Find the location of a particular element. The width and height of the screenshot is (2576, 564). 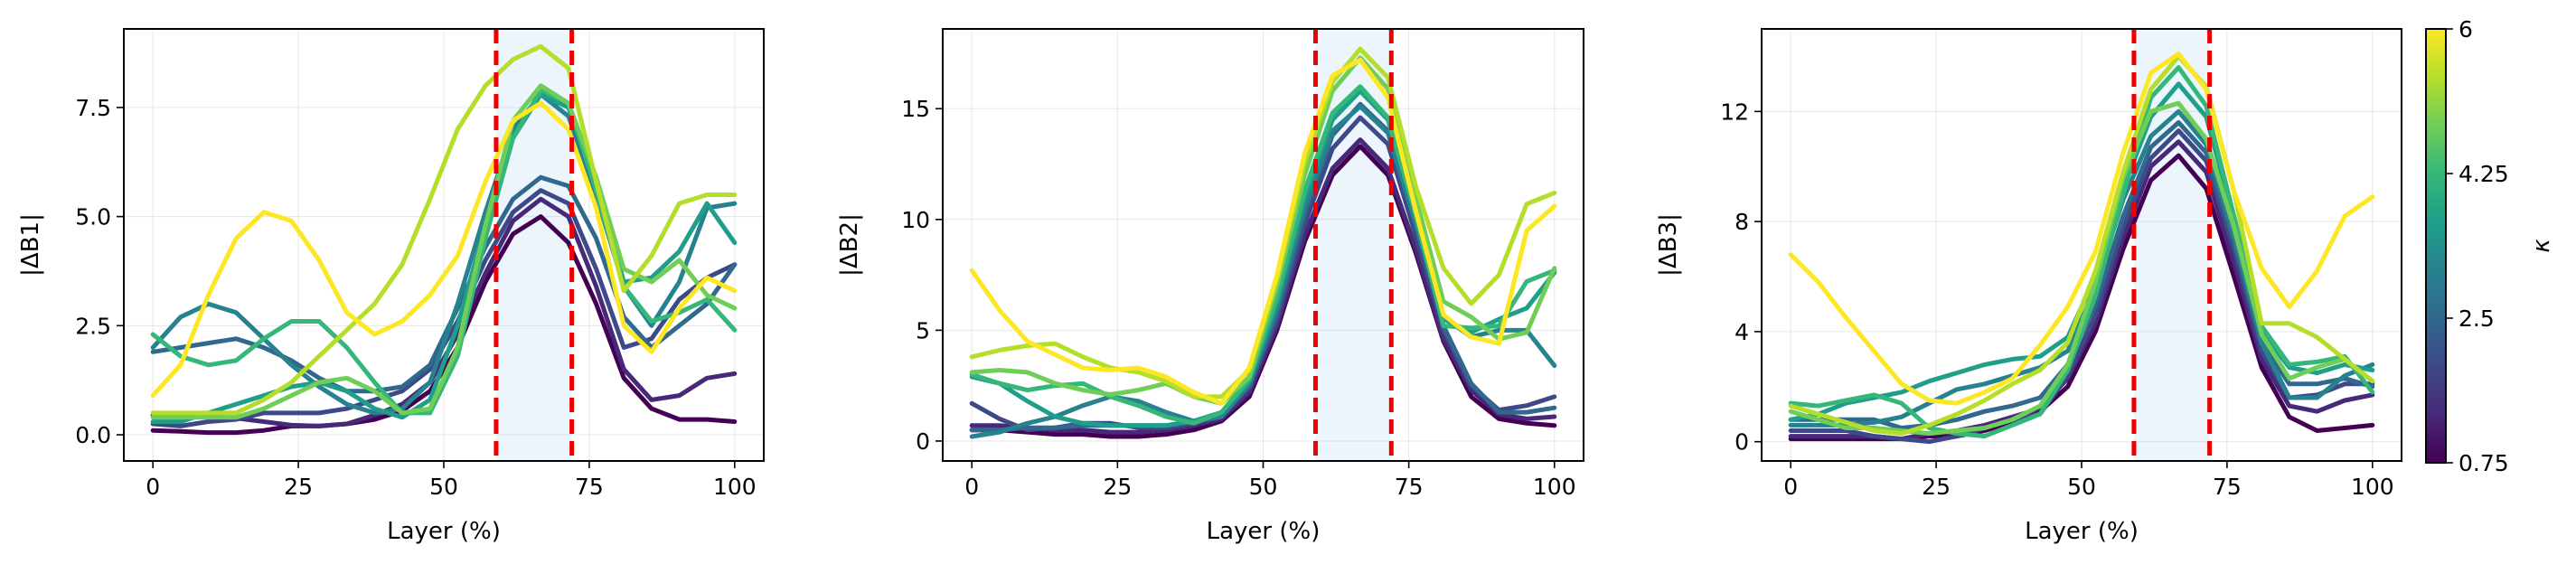

y-tick-label: 7.5 is located at coordinates (93, 108).